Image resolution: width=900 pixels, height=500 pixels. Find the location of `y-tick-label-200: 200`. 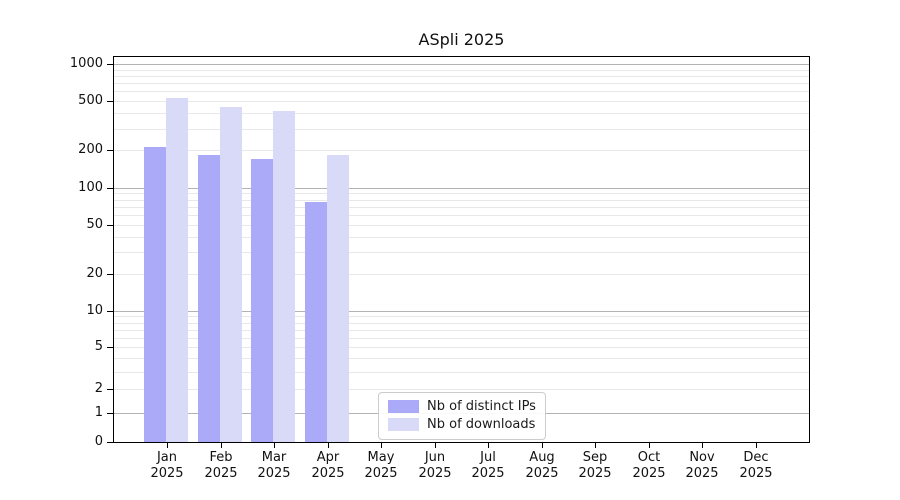

y-tick-label-200: 200 is located at coordinates (90, 149).